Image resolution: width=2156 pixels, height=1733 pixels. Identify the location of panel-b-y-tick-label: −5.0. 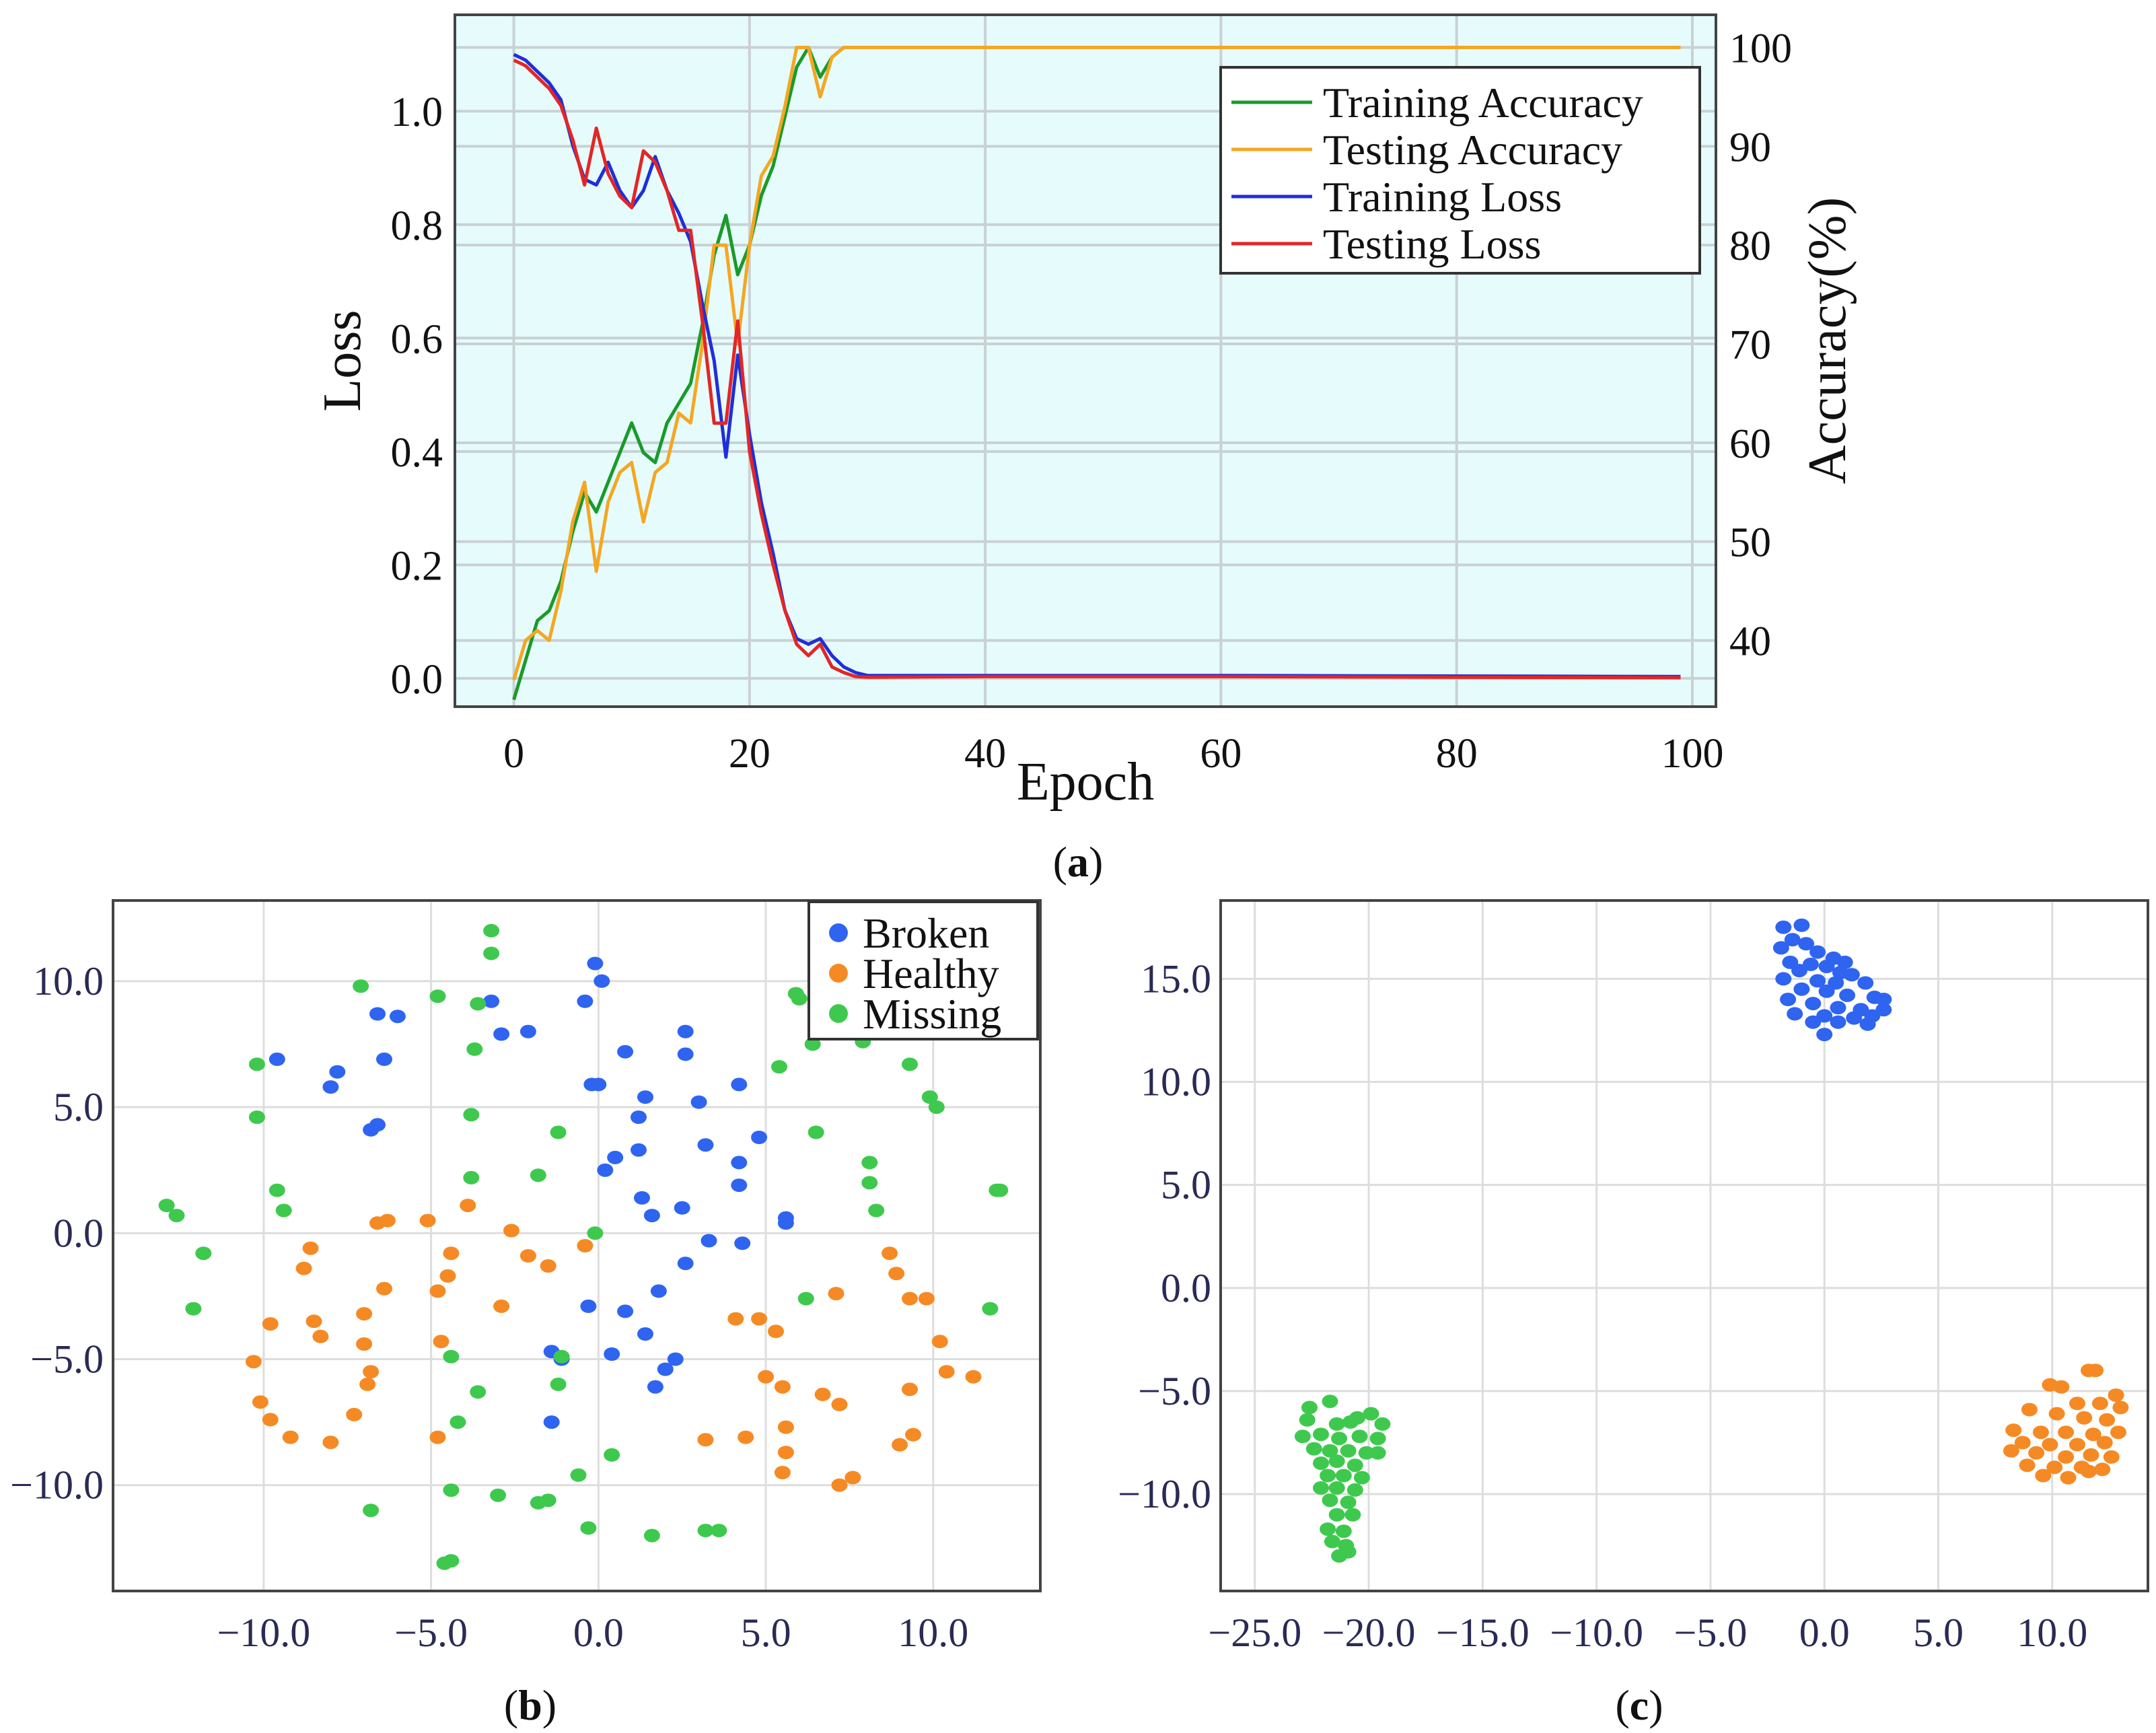
(67, 1359).